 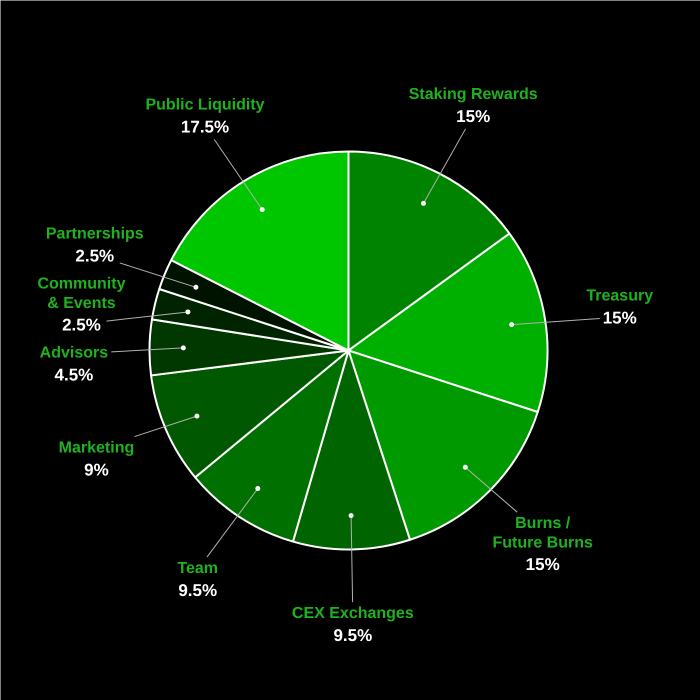 What do you see at coordinates (95, 233) in the screenshot?
I see `slice-label: Partnerships` at bounding box center [95, 233].